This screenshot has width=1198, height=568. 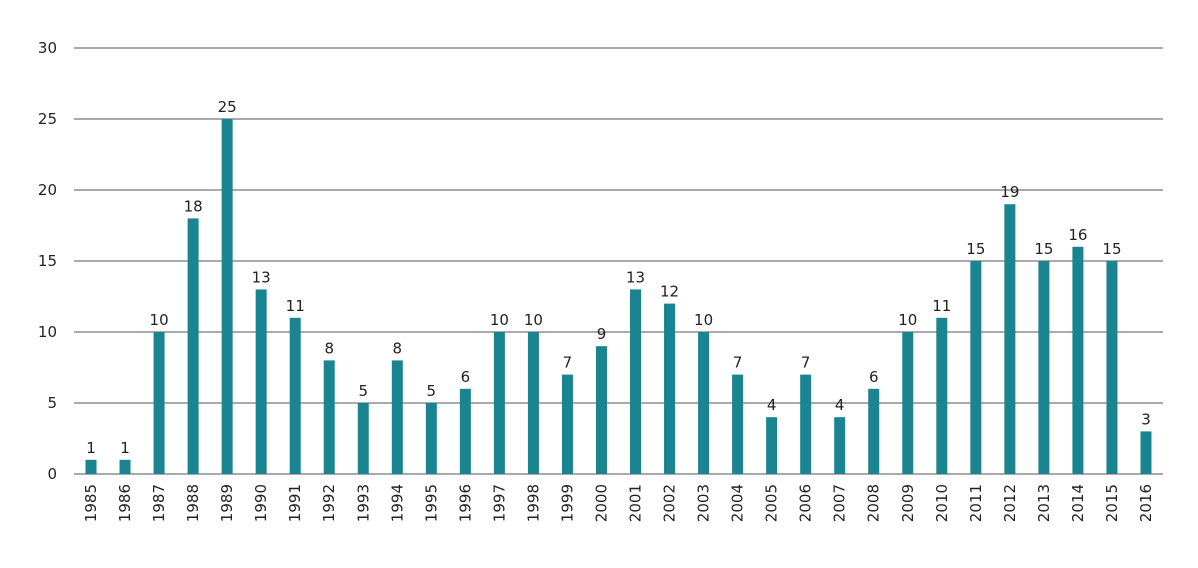 I want to click on x-tick-label: 2008, so click(x=874, y=503).